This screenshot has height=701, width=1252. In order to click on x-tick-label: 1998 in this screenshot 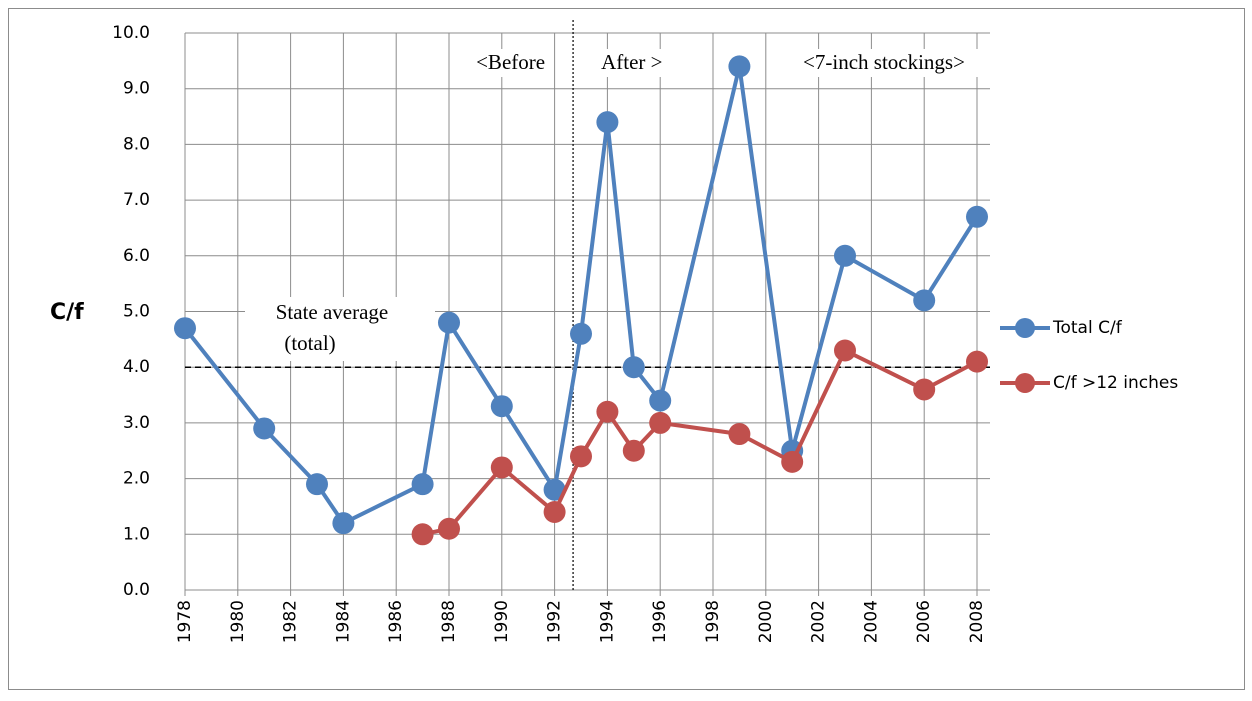, I will do `click(713, 621)`.